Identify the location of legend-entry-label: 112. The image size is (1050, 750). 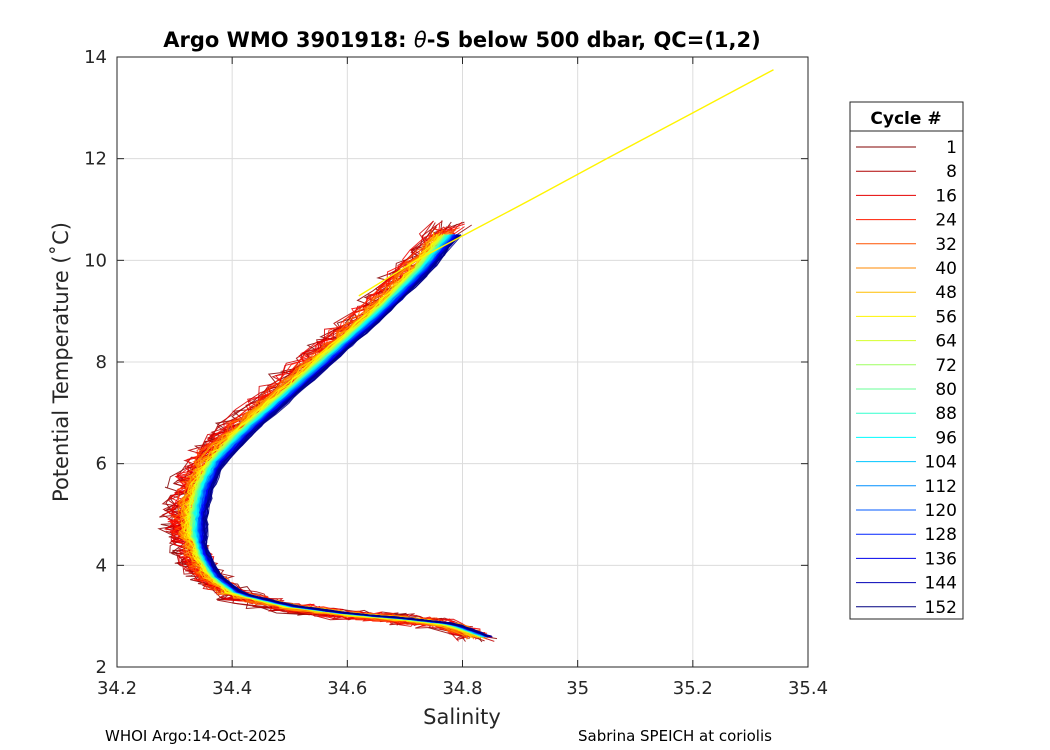
(941, 487).